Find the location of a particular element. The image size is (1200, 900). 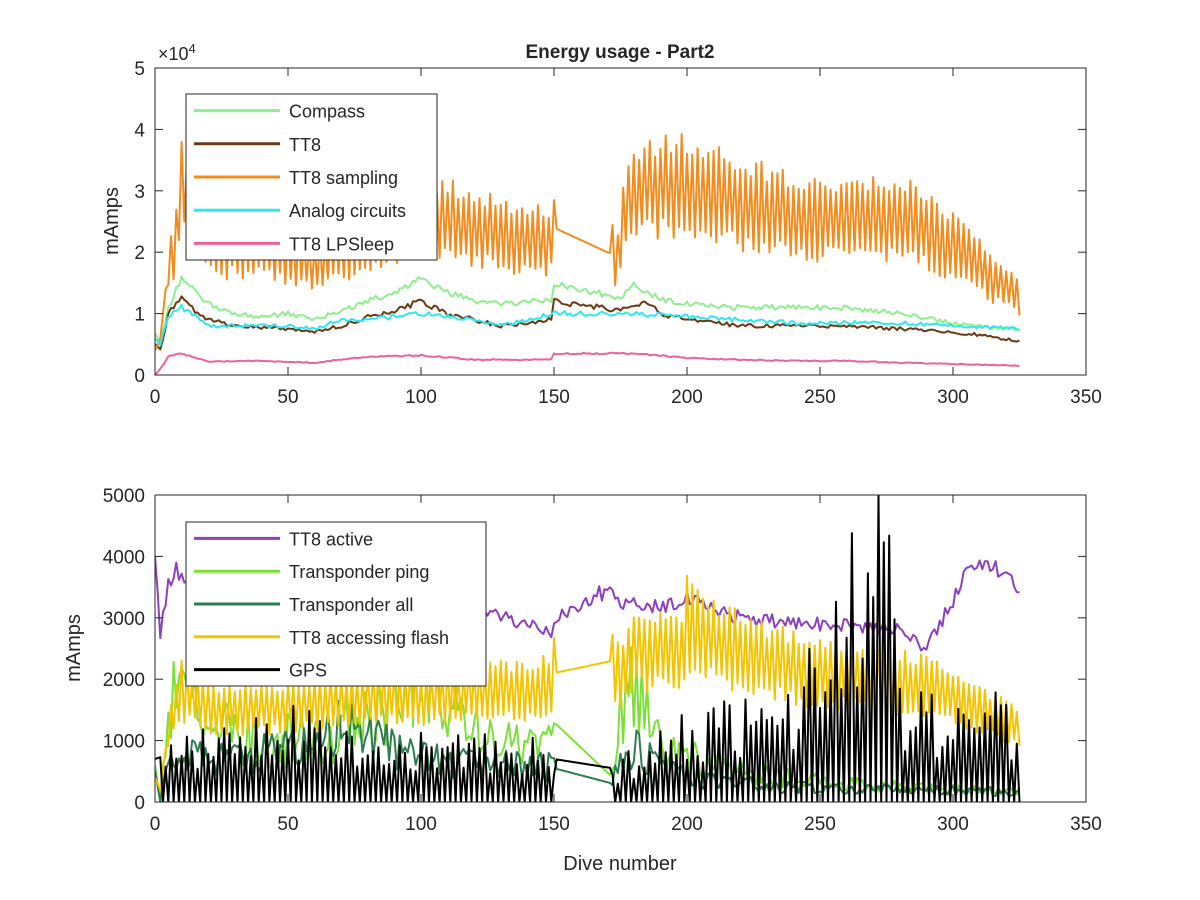

series-line-analog-circuits is located at coordinates (587, 325).